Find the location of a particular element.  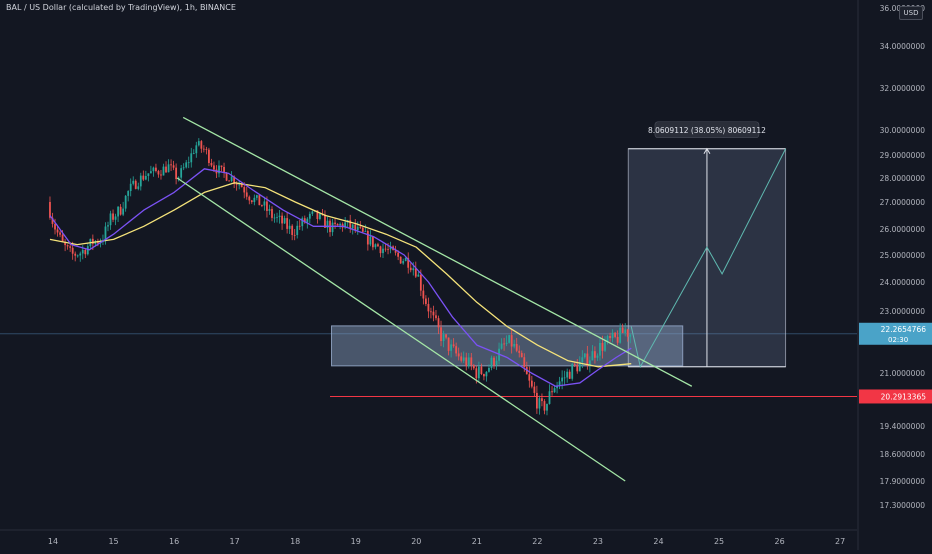

time-tick-label: 23 is located at coordinates (598, 541).